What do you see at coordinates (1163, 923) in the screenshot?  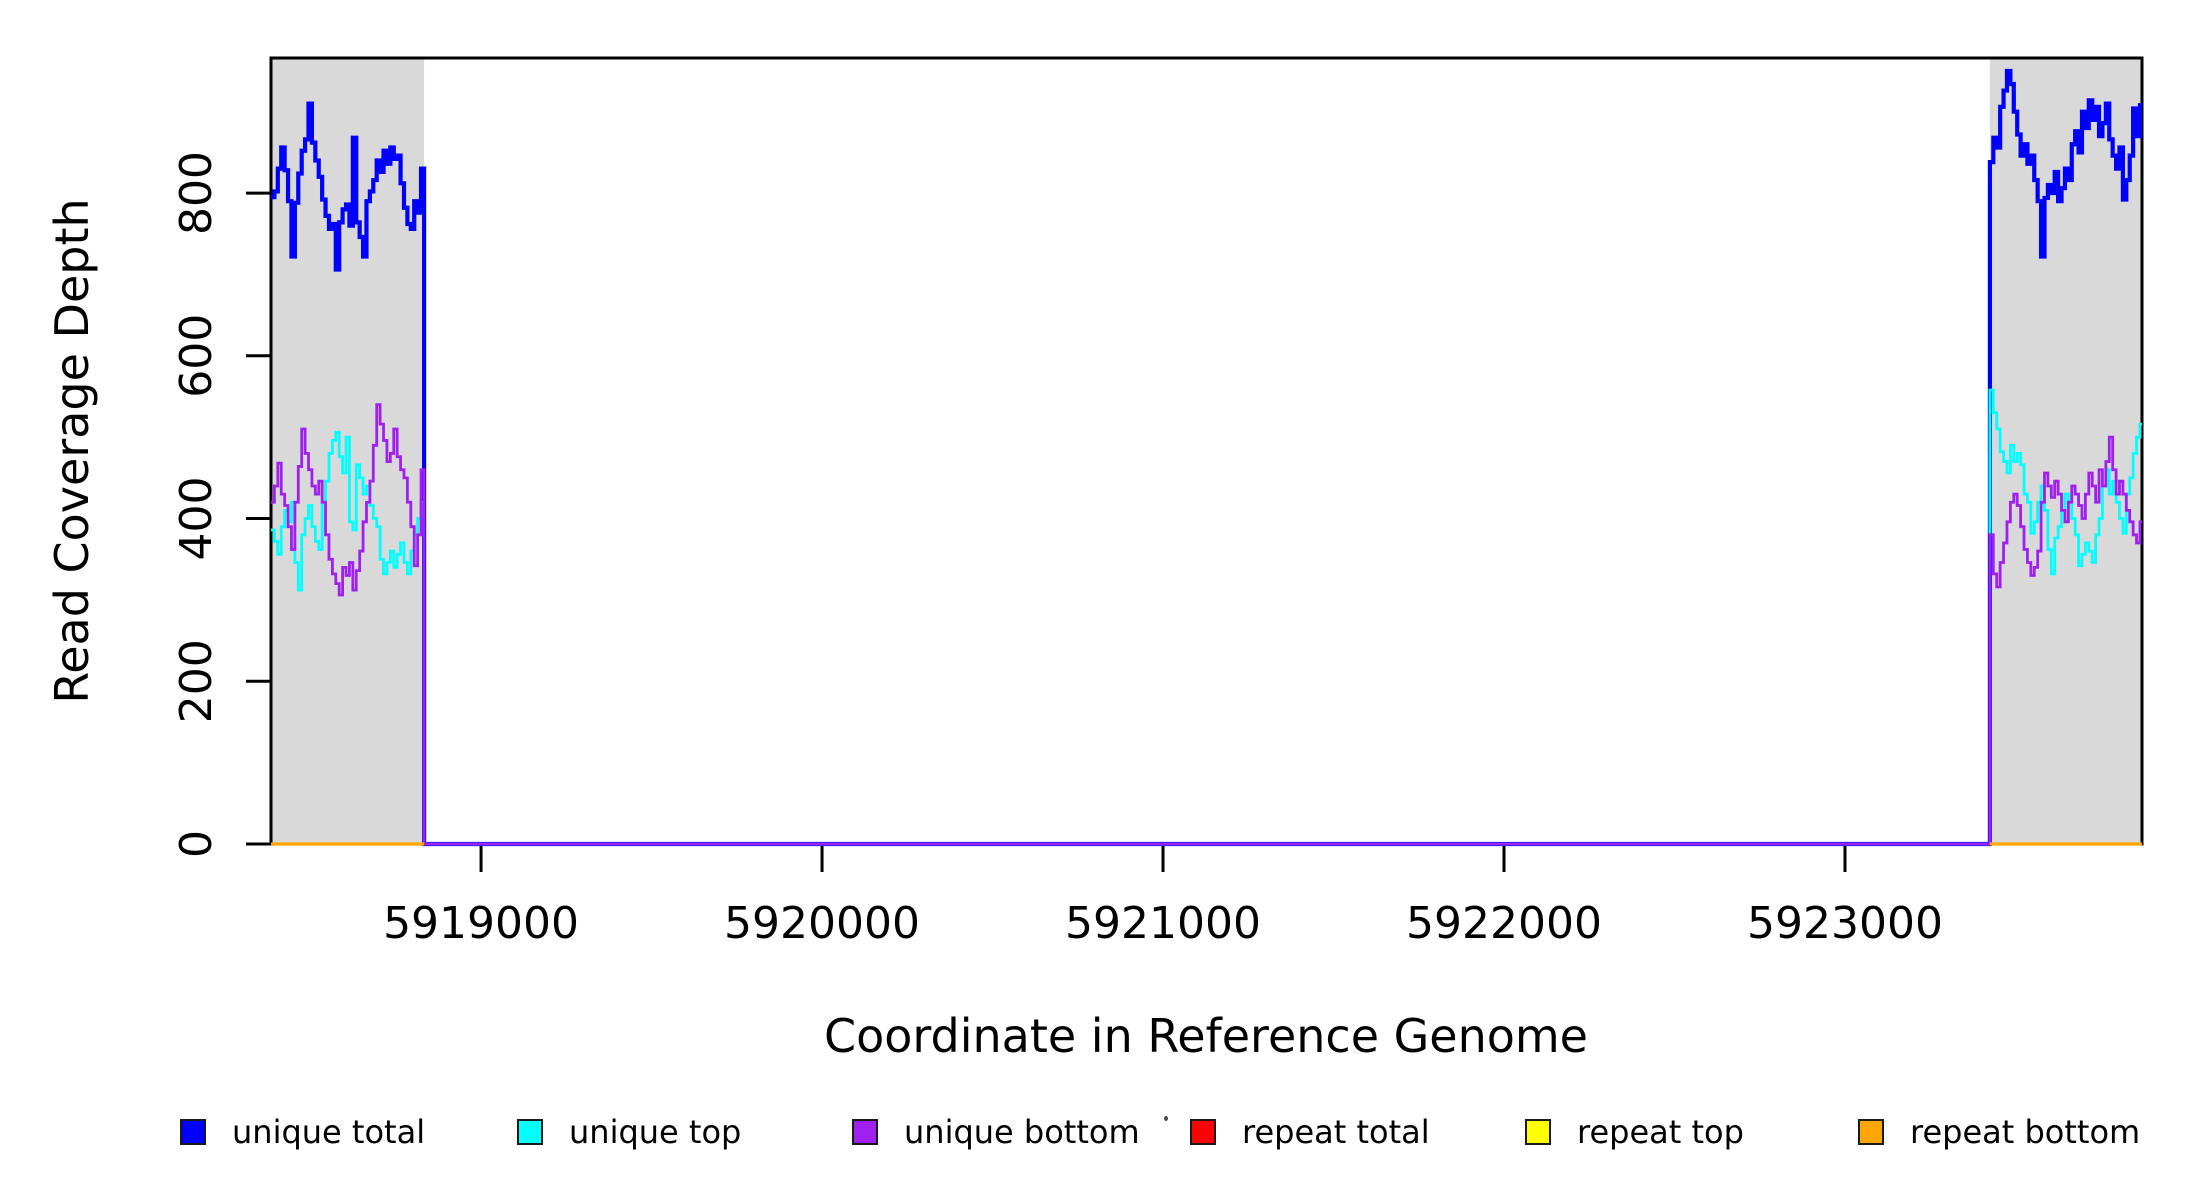 I see `svg-text: 5921000` at bounding box center [1163, 923].